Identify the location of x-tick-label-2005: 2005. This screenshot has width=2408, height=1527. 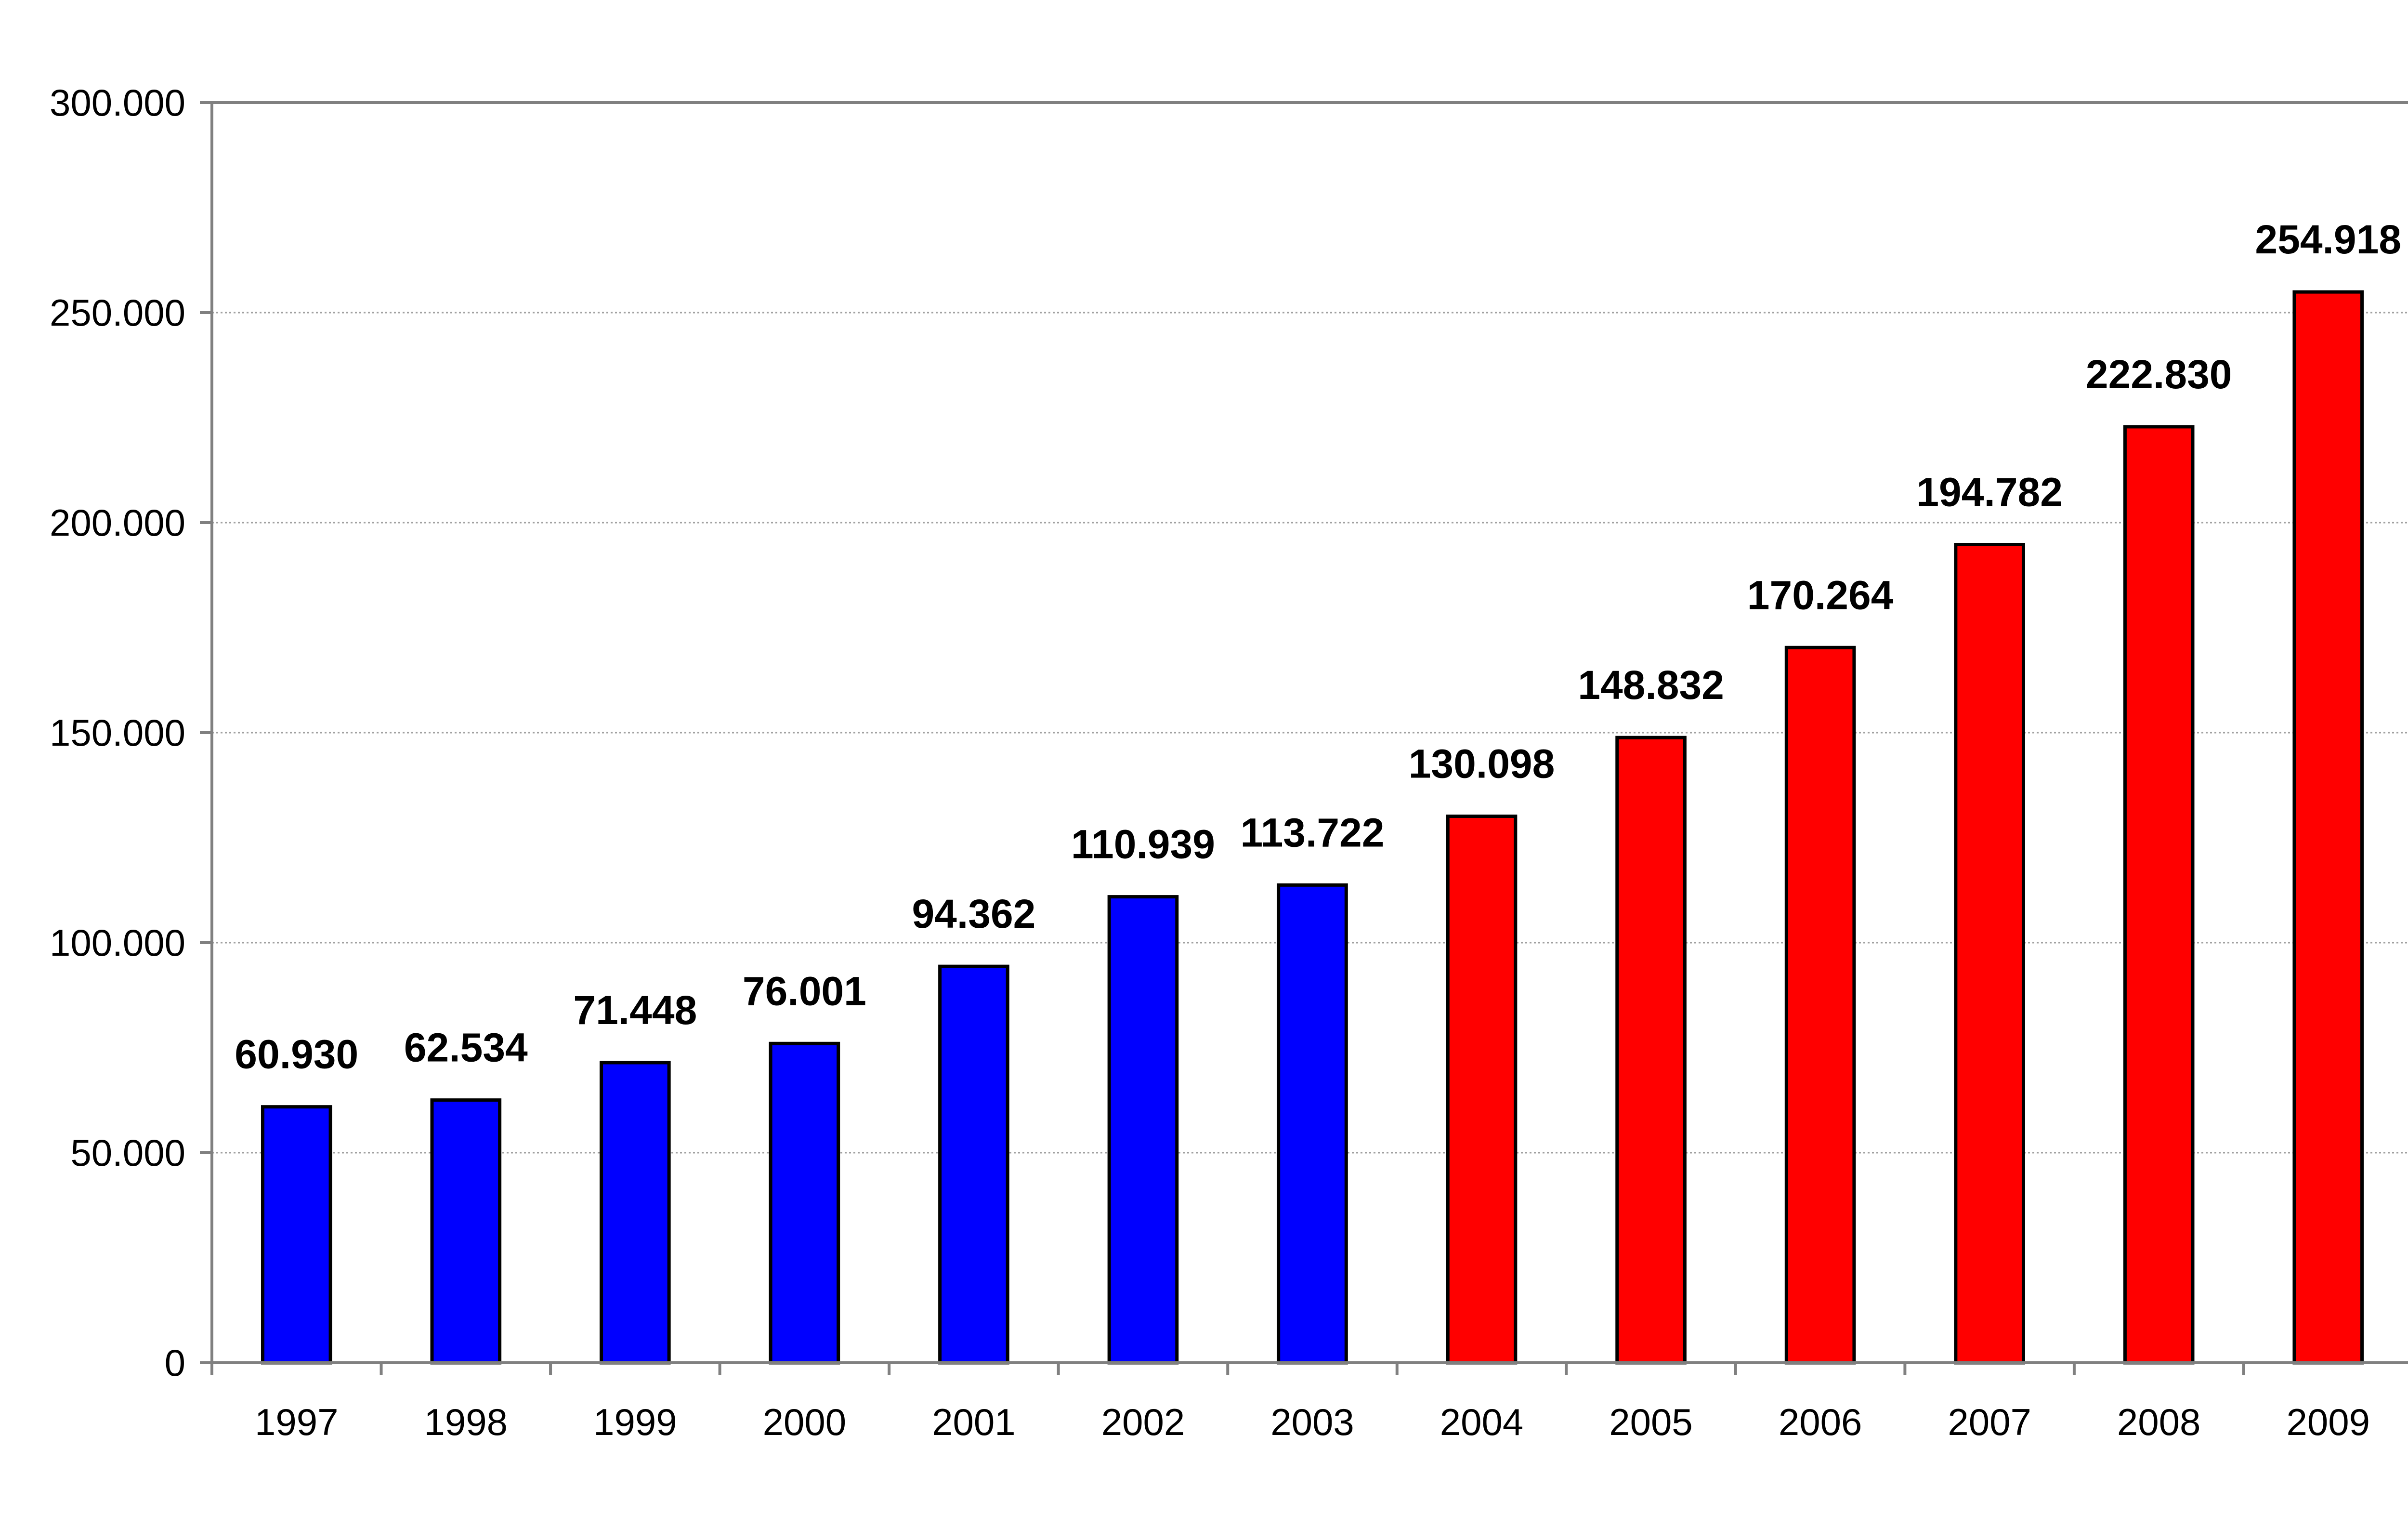
(1651, 1422).